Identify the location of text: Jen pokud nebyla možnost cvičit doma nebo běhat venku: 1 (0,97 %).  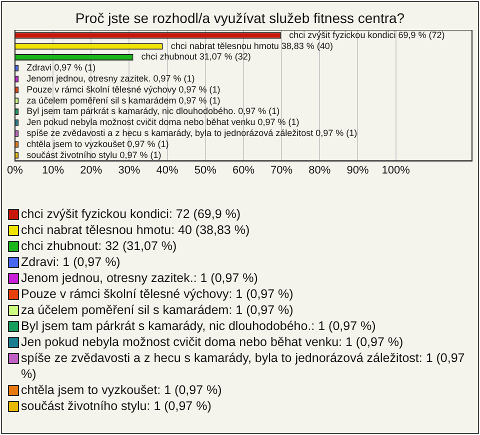
(212, 342).